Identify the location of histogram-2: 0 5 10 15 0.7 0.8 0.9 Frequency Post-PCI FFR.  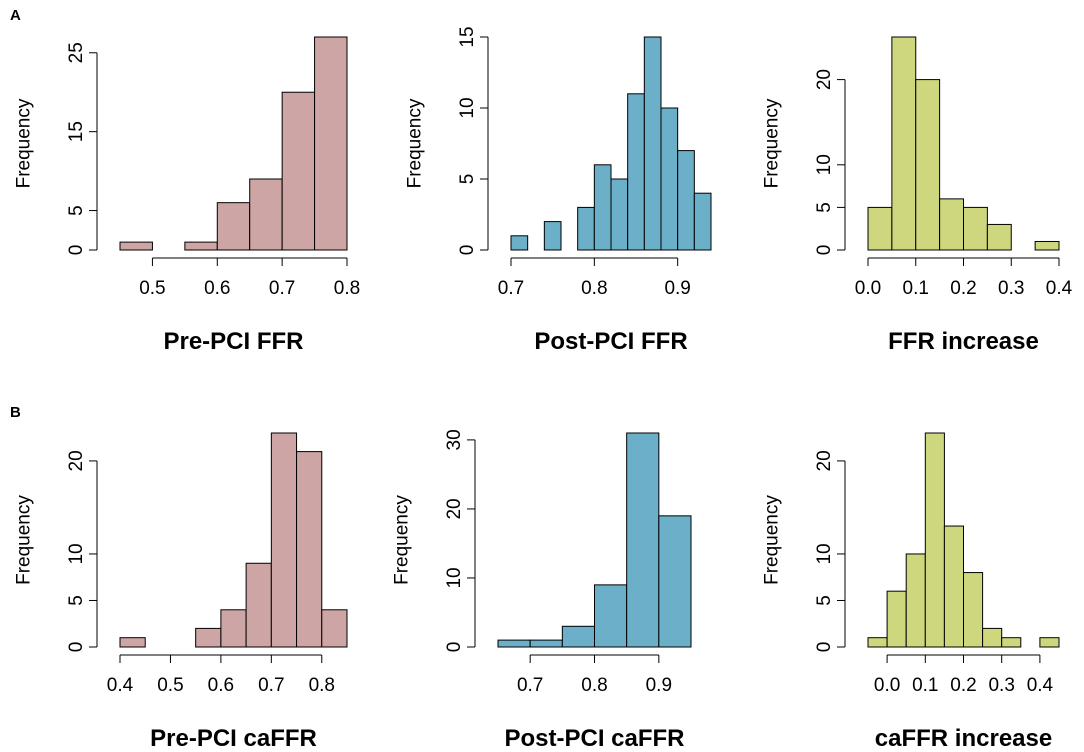
(558, 190).